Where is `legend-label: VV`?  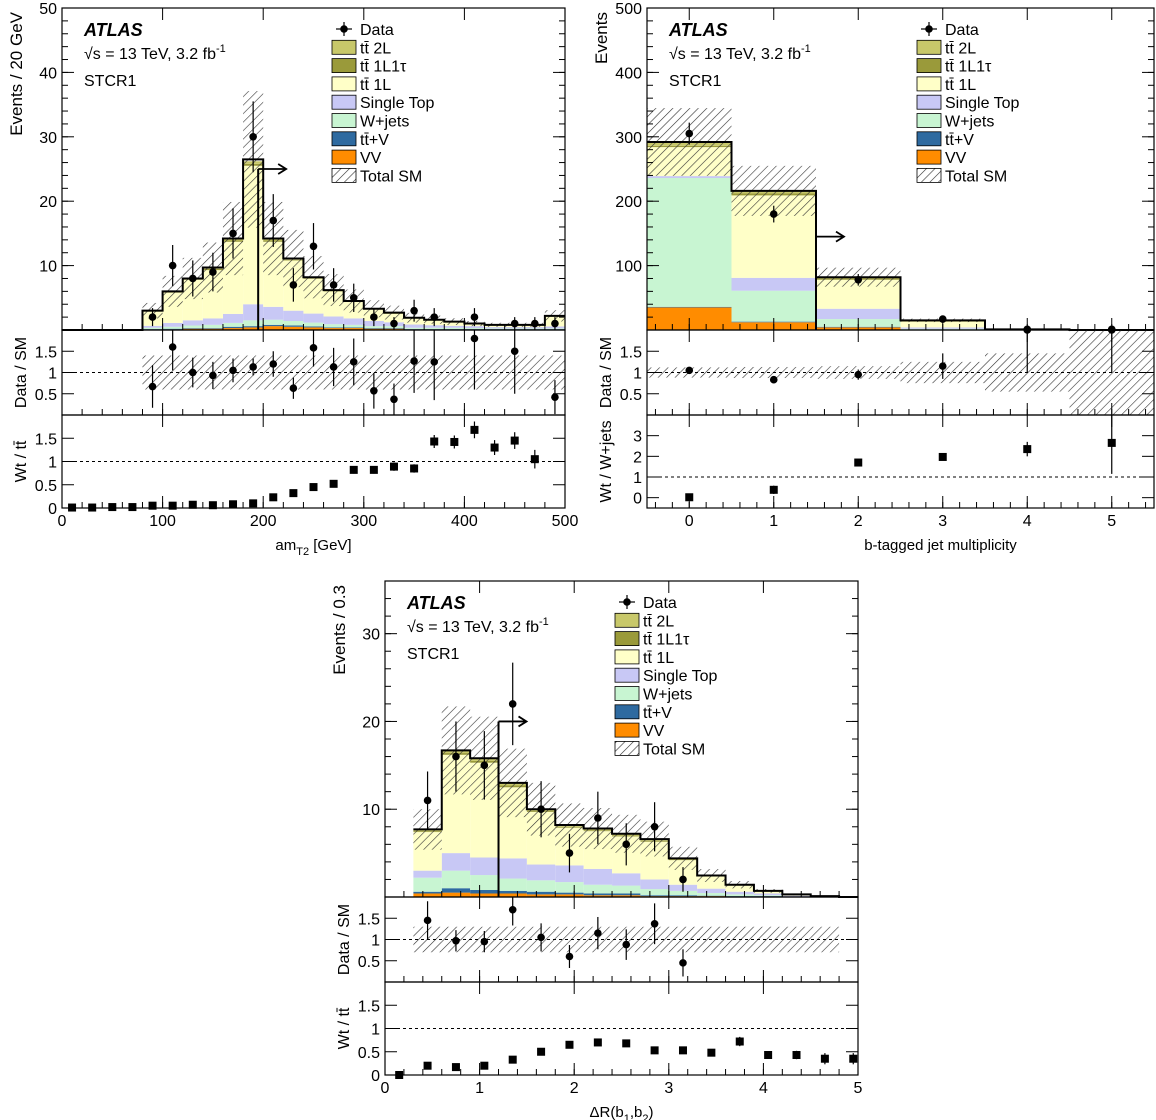 legend-label: VV is located at coordinates (956, 158).